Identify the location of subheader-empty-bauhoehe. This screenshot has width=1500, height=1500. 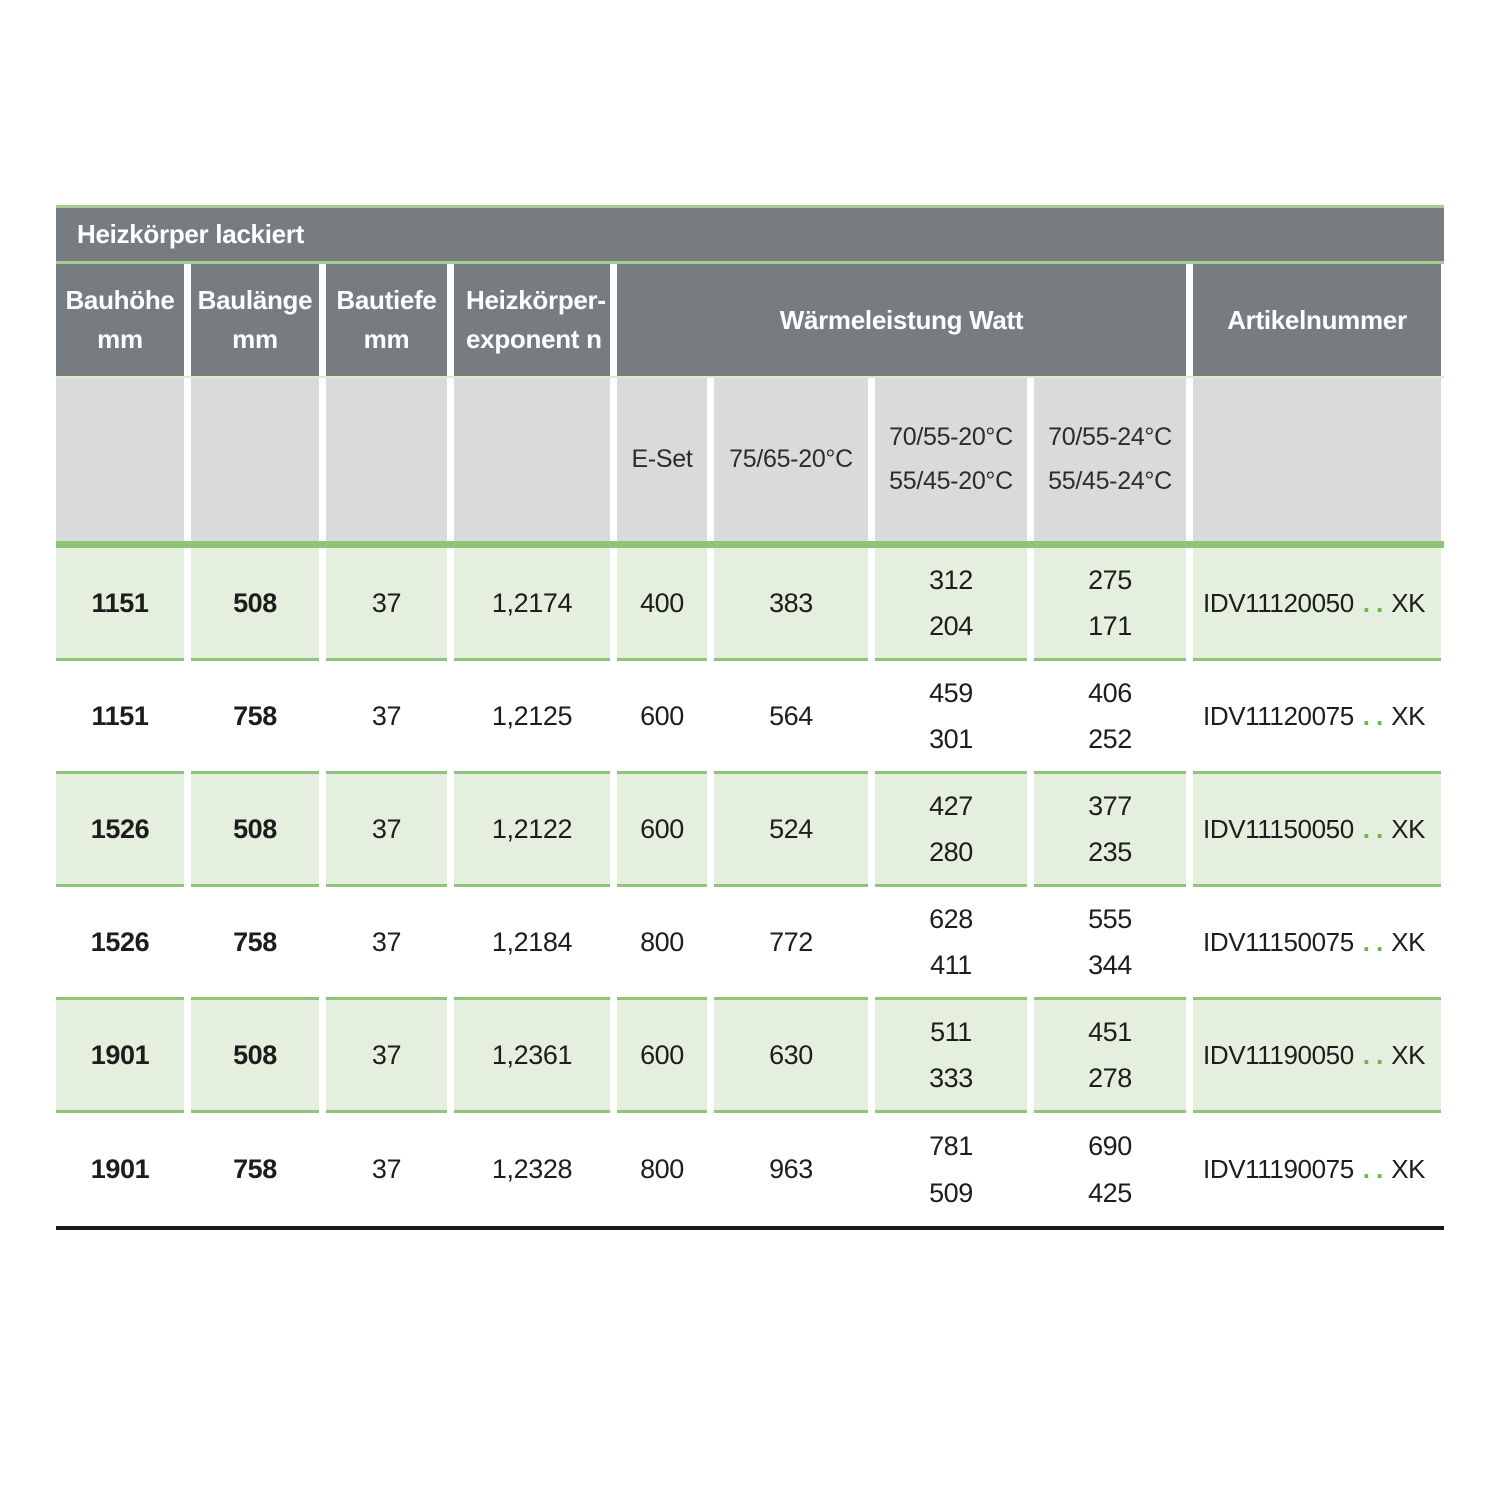
(120, 459).